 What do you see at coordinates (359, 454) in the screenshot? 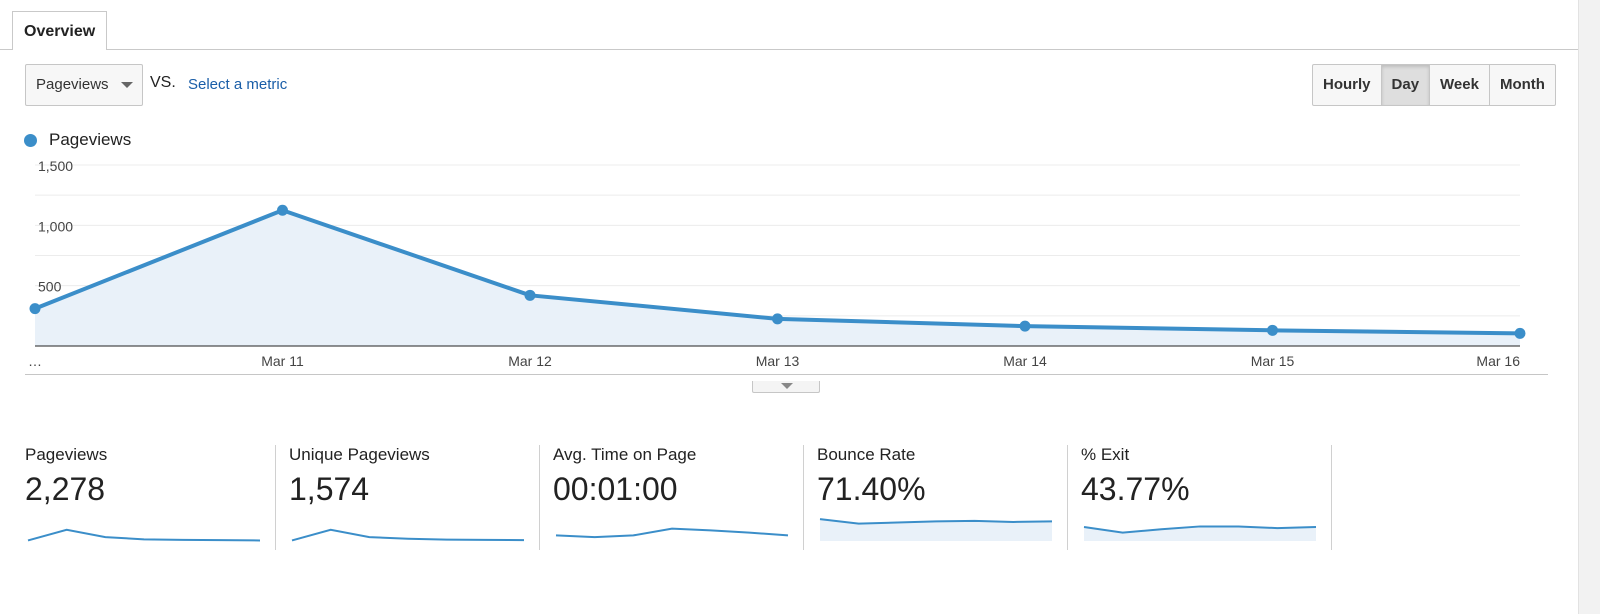
I see `scorecard-label: Unique Pageviews` at bounding box center [359, 454].